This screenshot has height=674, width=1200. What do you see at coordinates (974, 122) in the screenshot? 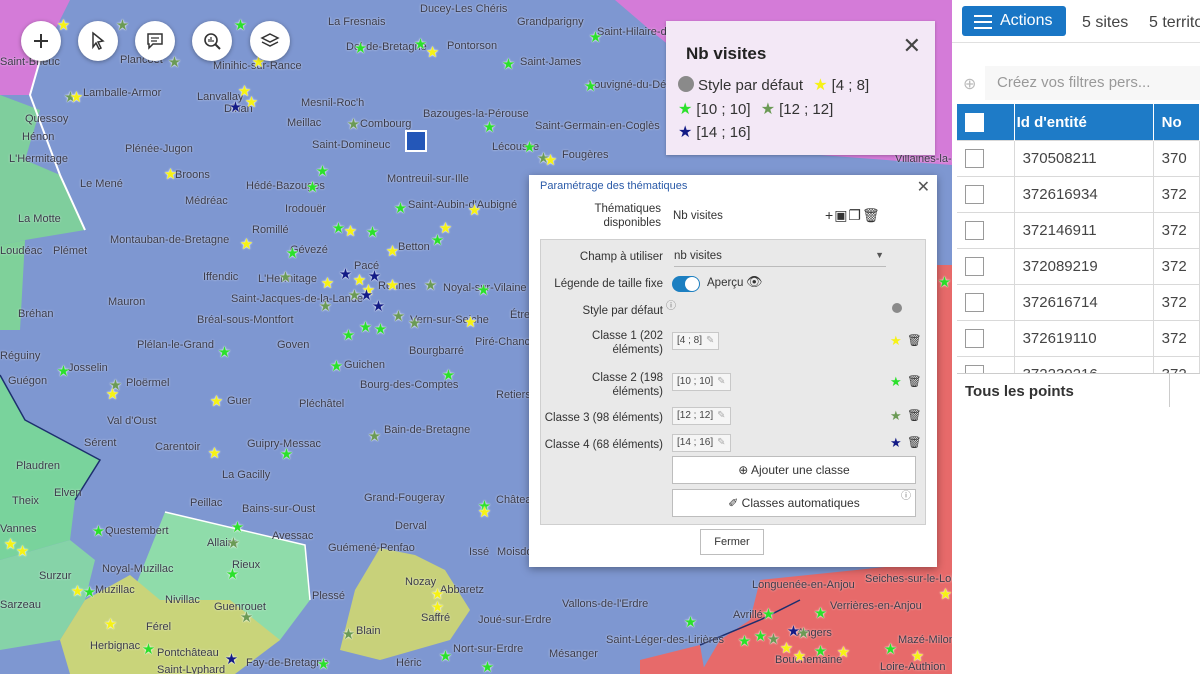
I see `select-all-checkbox` at bounding box center [974, 122].